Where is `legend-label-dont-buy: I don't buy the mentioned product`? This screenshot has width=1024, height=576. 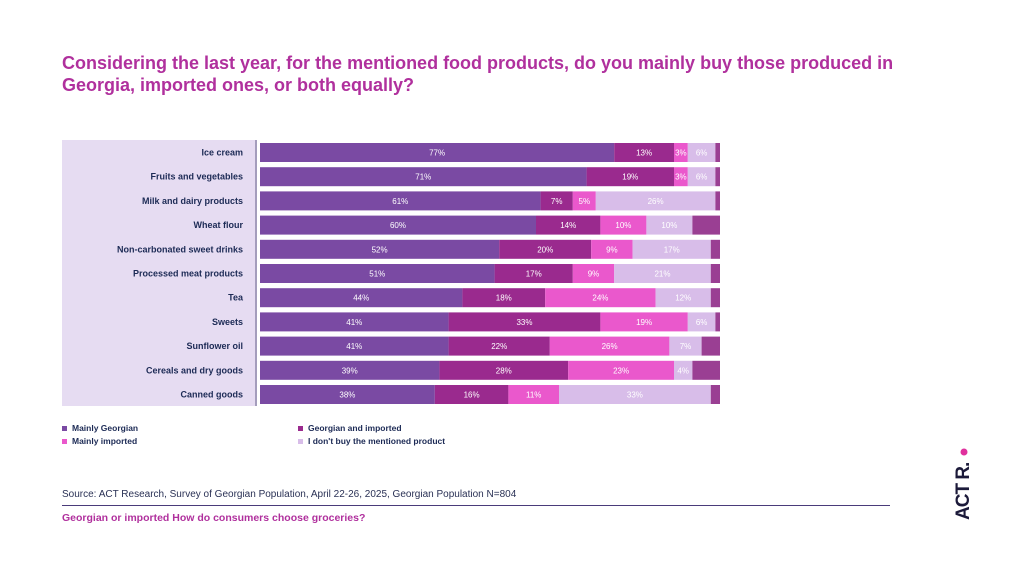 legend-label-dont-buy: I don't buy the mentioned product is located at coordinates (377, 441).